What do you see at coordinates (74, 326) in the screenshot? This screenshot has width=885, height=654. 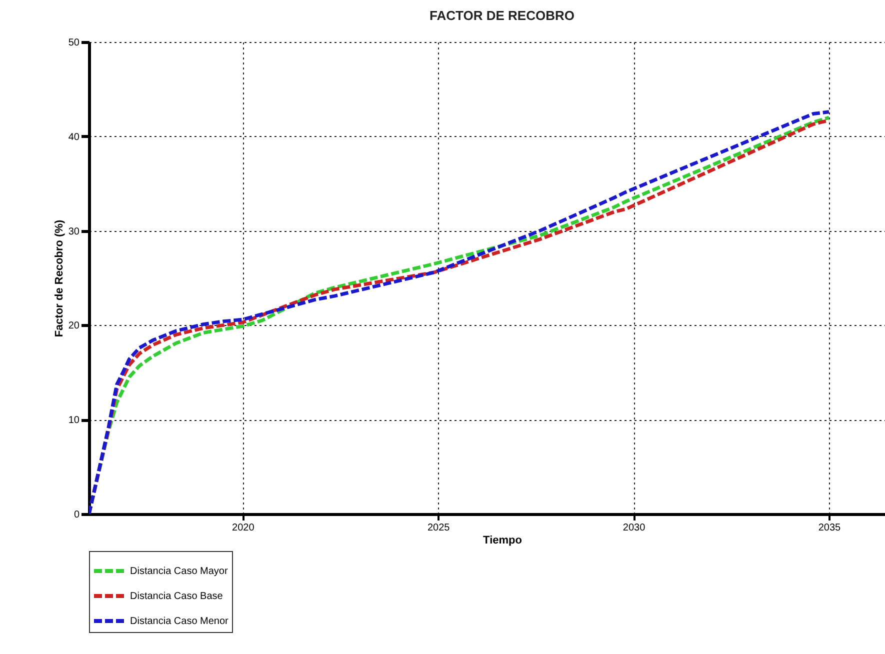 I see `y-tick-label: 20` at bounding box center [74, 326].